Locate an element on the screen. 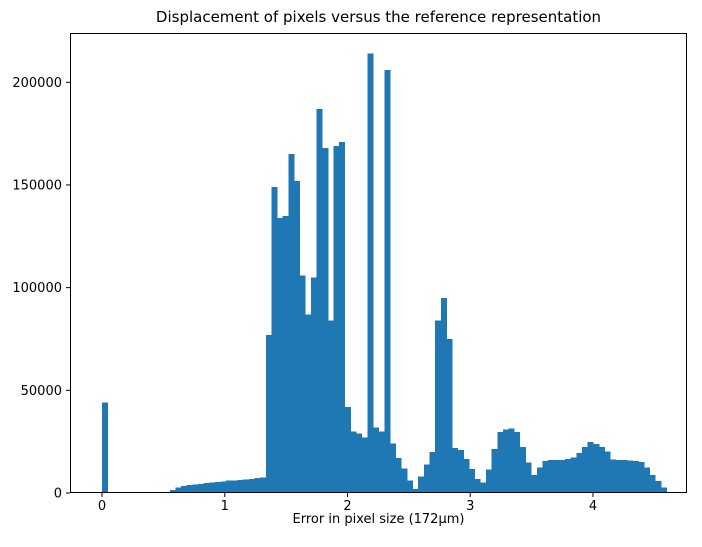 Image resolution: width=702 pixels, height=547 pixels. x-tick-label: 0 is located at coordinates (102, 506).